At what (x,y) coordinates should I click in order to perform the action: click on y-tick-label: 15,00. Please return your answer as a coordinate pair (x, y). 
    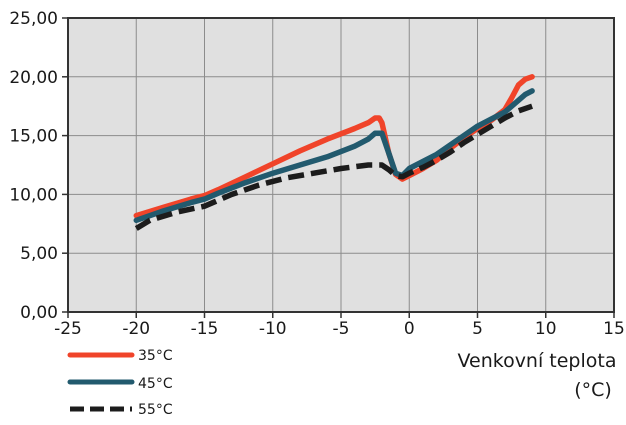
    Looking at the image, I should click on (33, 137).